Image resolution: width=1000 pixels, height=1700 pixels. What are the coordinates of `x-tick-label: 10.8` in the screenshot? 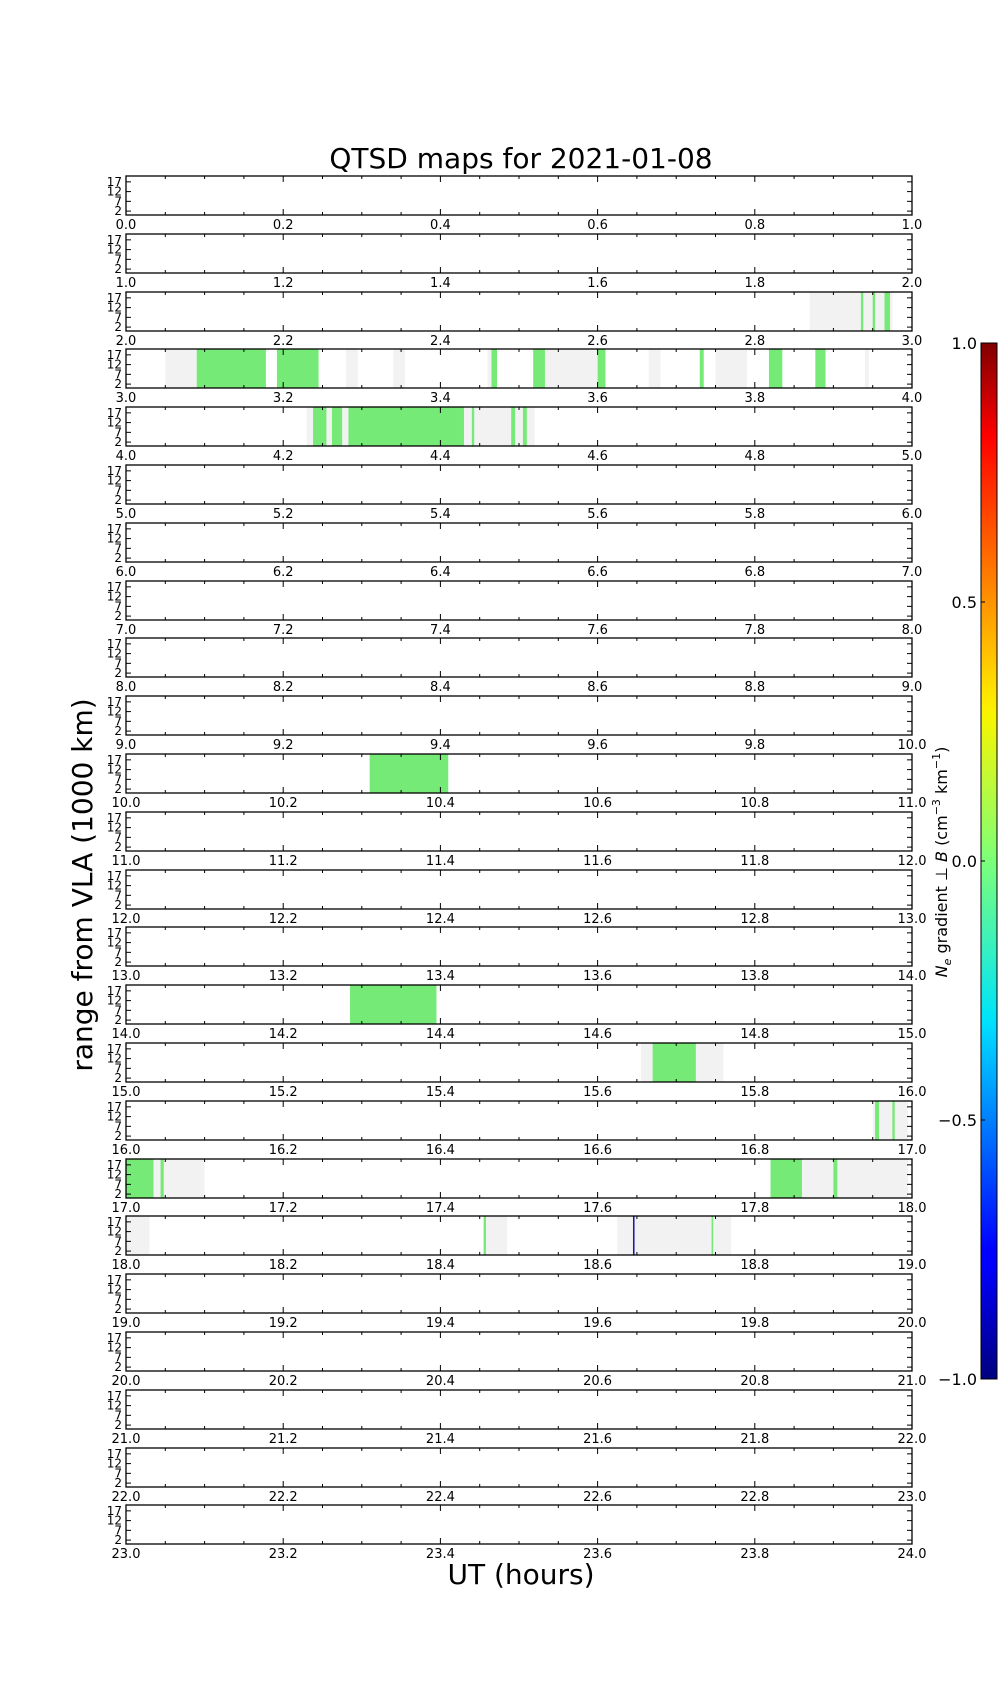 It's located at (754, 803).